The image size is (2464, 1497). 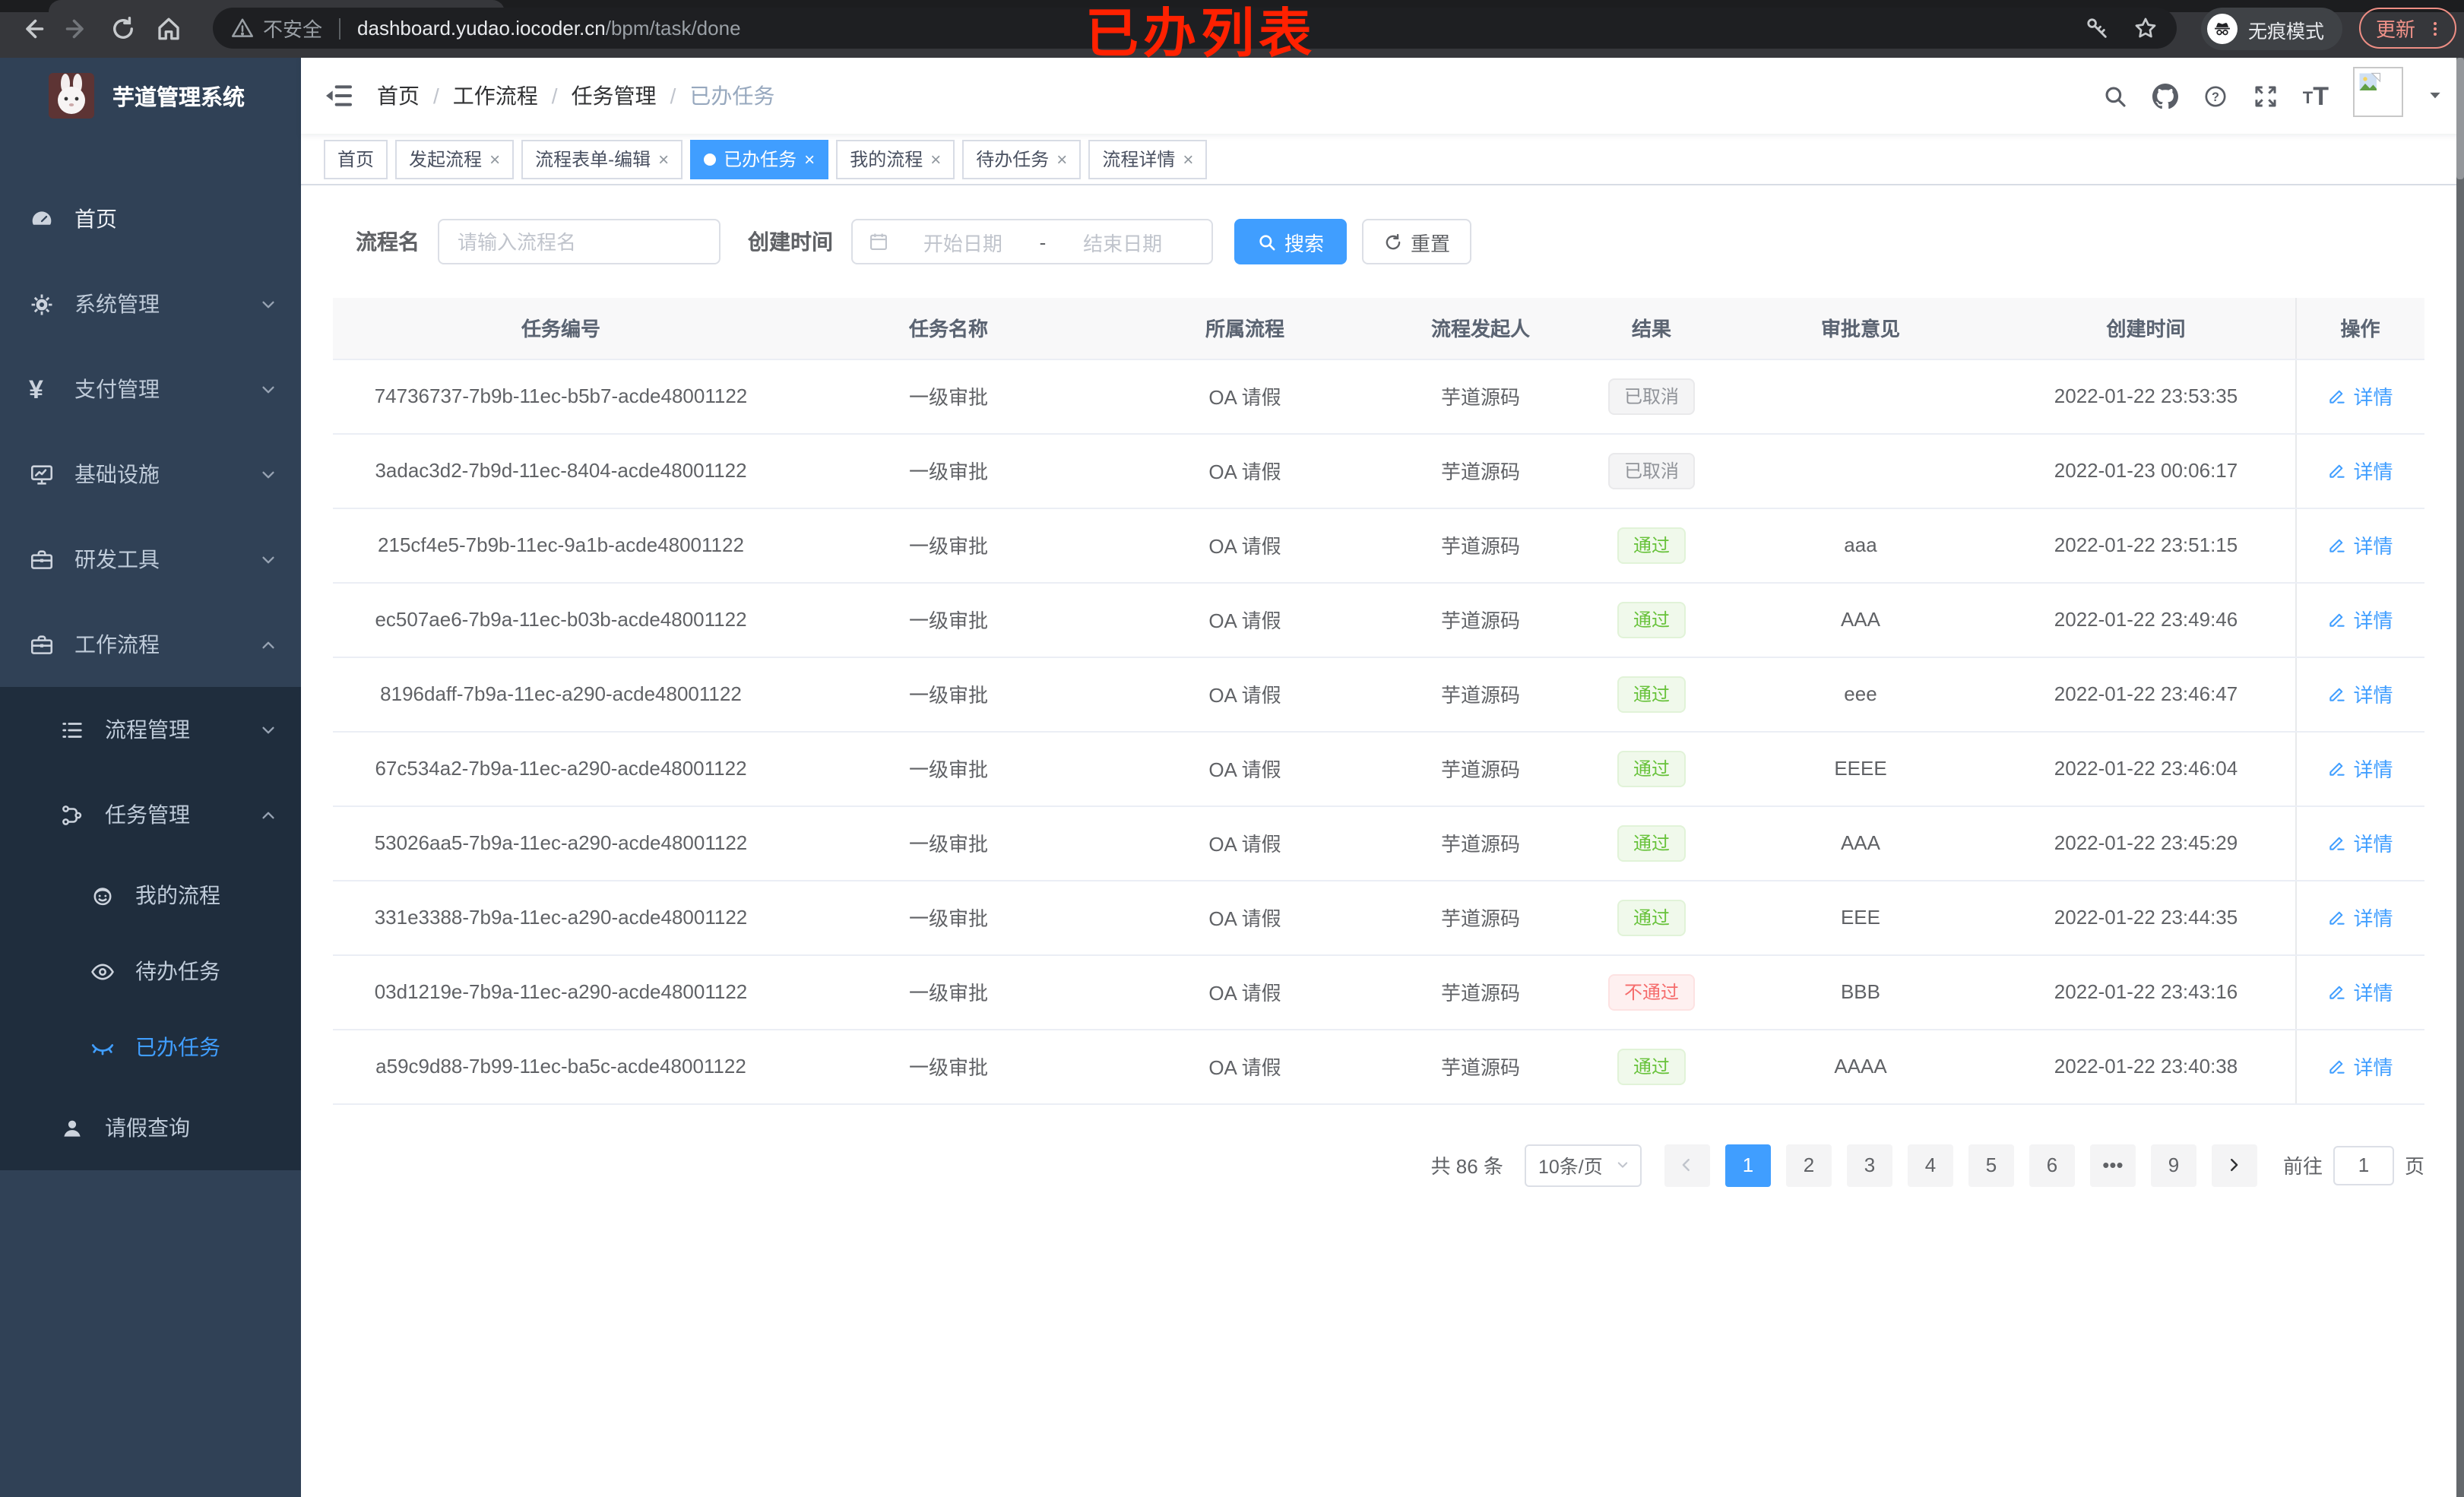 I want to click on sidebar-item-my-process: 我的流程, so click(x=150, y=895).